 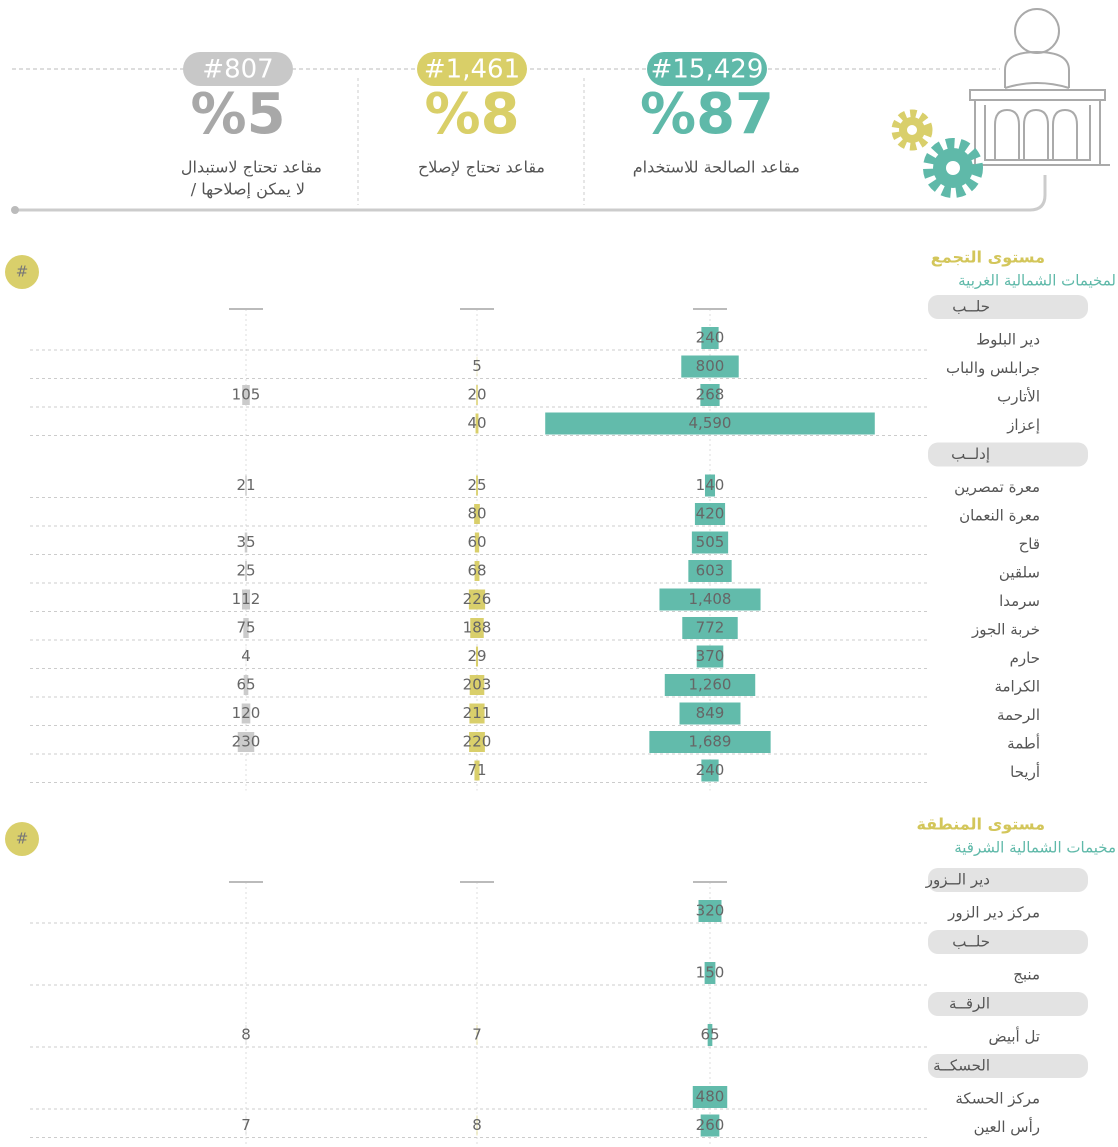 What do you see at coordinates (477, 599) in the screenshot?
I see `value-label: 226` at bounding box center [477, 599].